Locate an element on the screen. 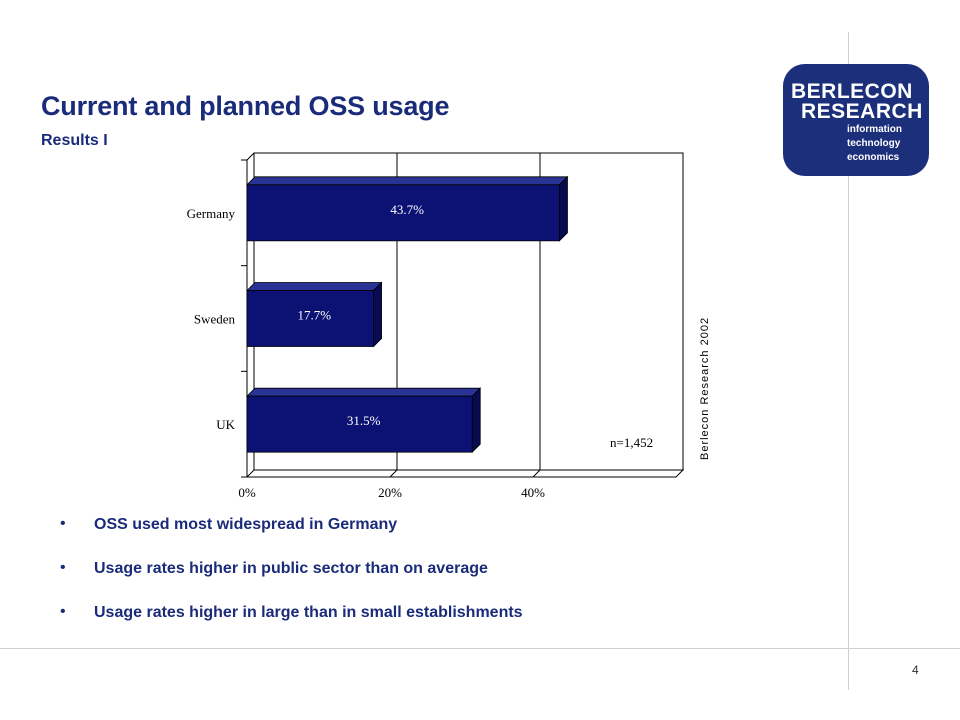 The width and height of the screenshot is (960, 720). bar: 17.7% is located at coordinates (314, 314).